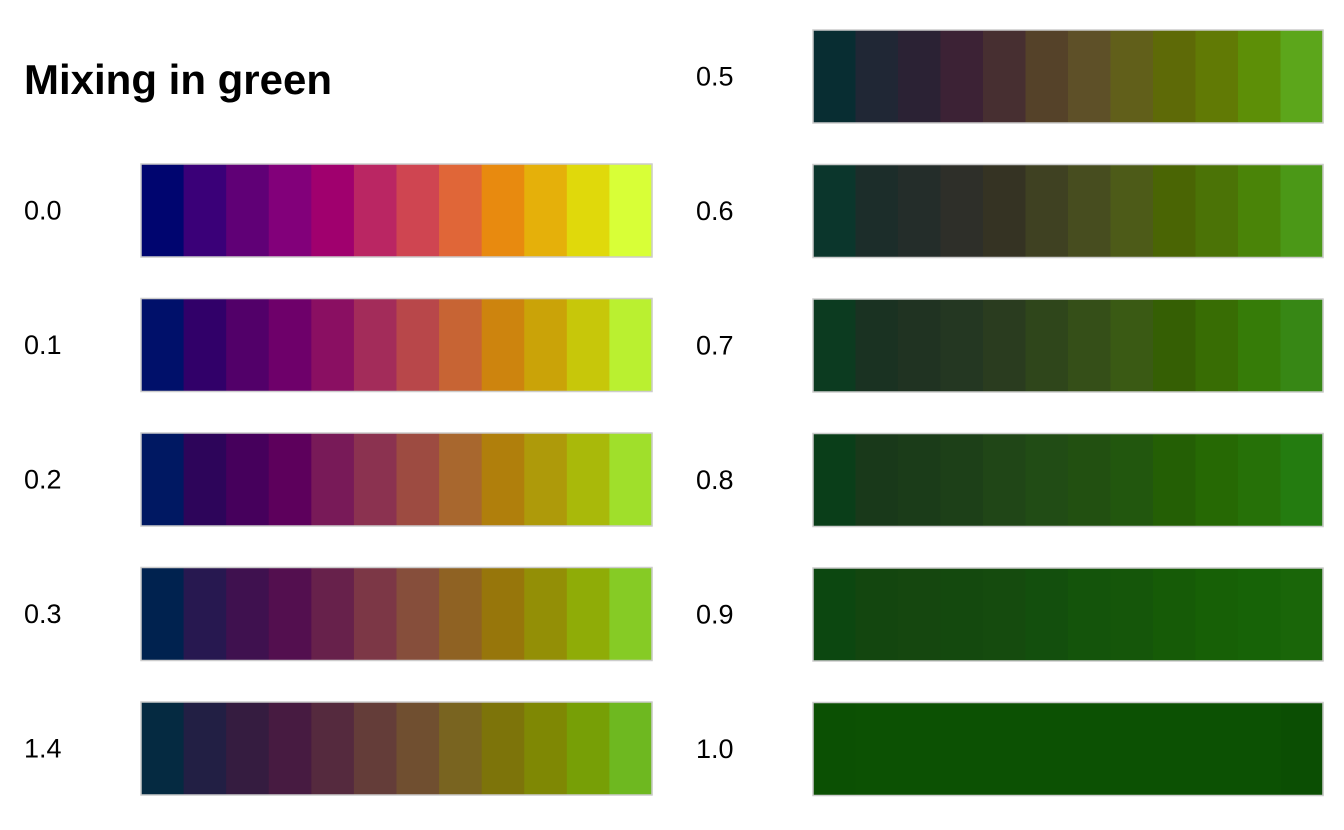 This screenshot has width=1344, height=830. I want to click on swatch-row: 0.5, so click(1010, 76).